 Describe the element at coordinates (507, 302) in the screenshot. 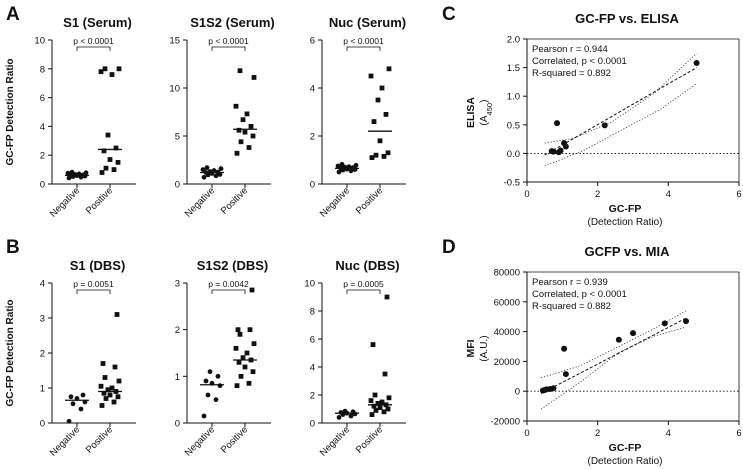

I see `y-tick-label: 60000` at that location.